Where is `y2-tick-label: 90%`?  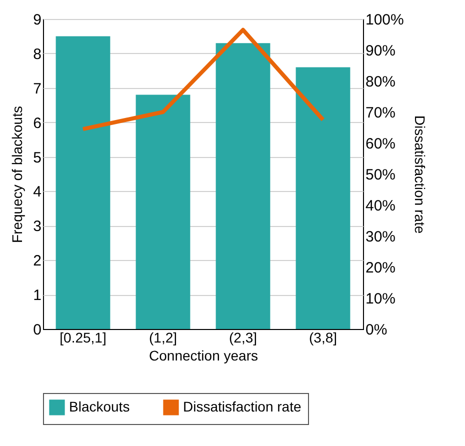 y2-tick-label: 90% is located at coordinates (381, 51).